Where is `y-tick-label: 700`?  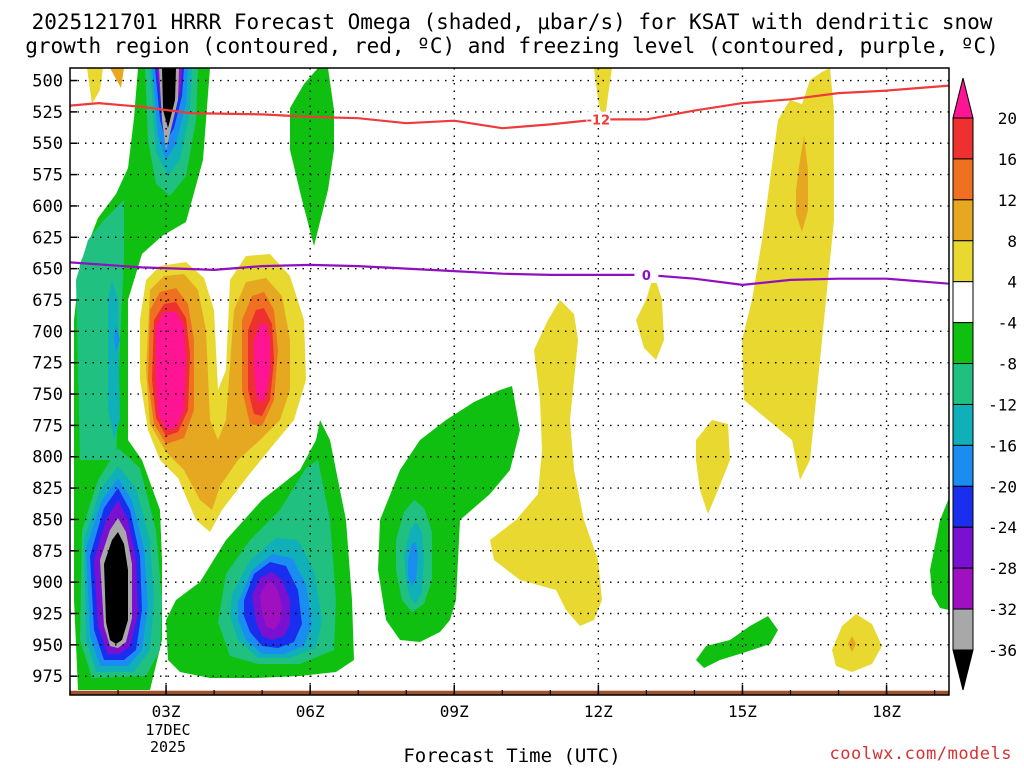 y-tick-label: 700 is located at coordinates (47, 332).